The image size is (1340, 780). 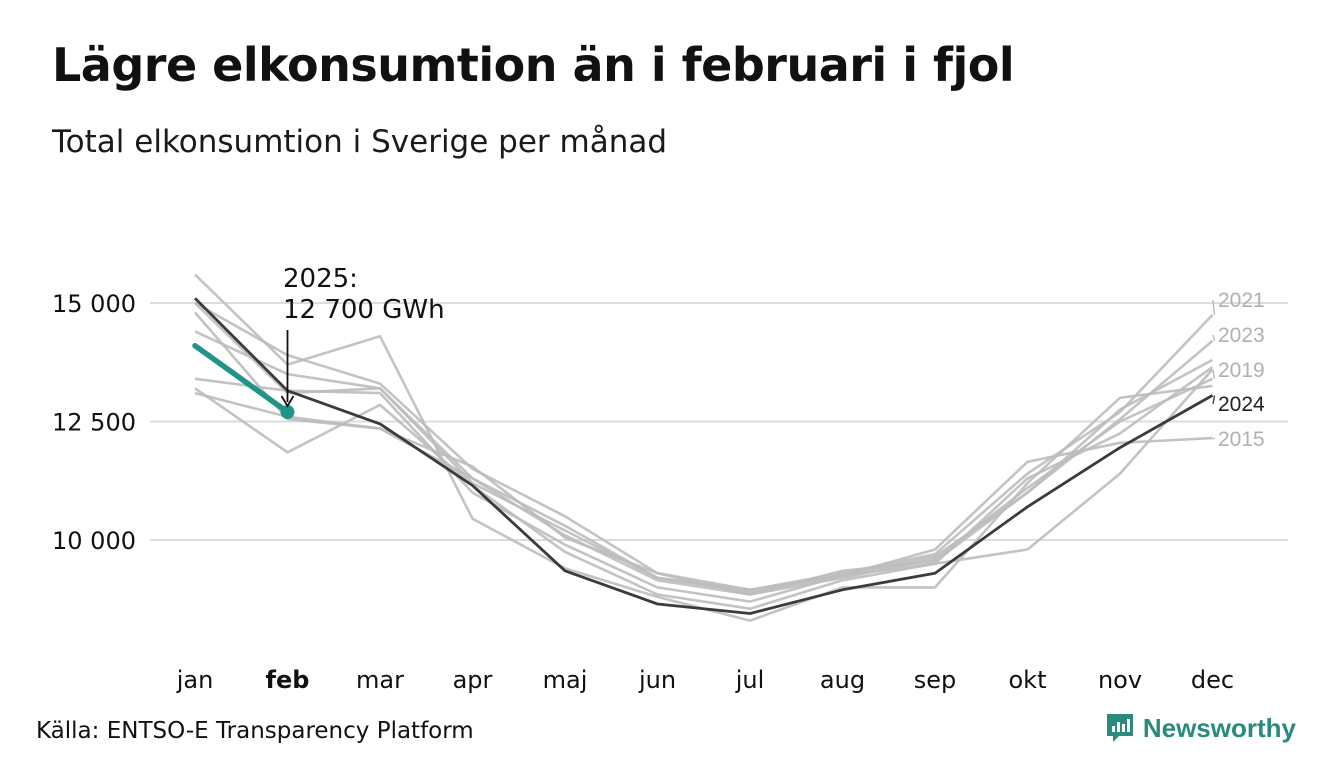 I want to click on x-tick-label-jan: jan, so click(x=195, y=680).